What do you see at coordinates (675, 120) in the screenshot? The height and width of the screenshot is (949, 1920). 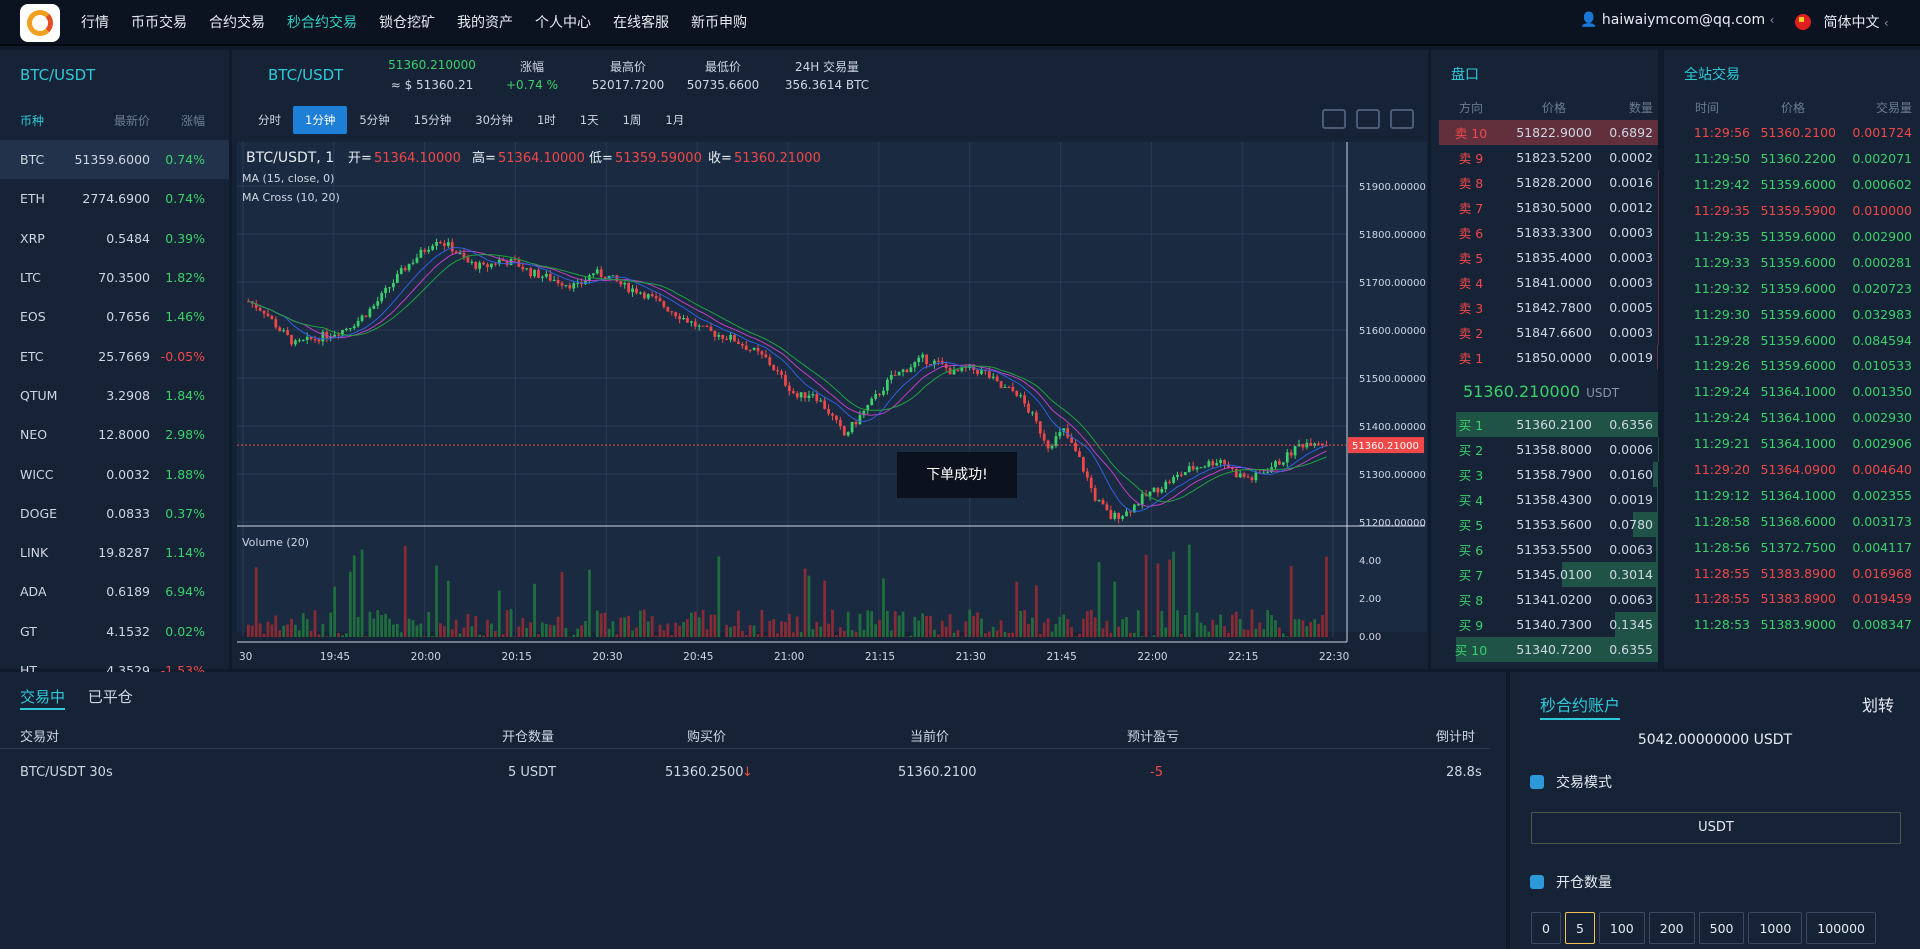 I see `timeframe-tab: 1月` at bounding box center [675, 120].